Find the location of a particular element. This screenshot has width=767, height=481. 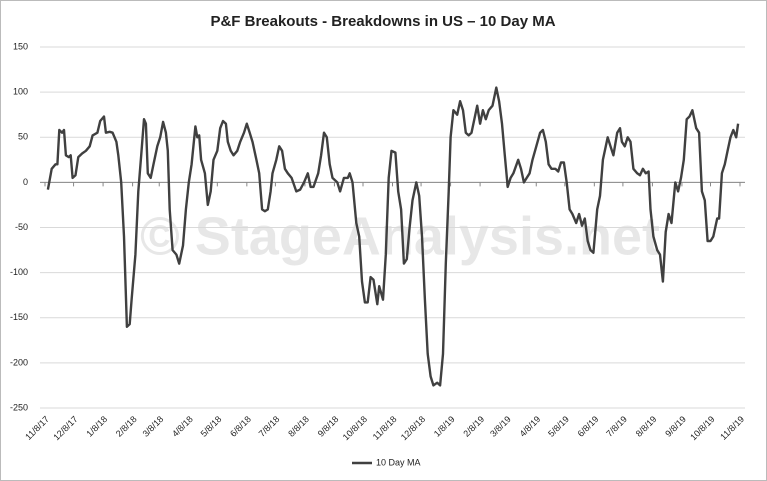

y-tick-label: -50 is located at coordinates (21, 227).